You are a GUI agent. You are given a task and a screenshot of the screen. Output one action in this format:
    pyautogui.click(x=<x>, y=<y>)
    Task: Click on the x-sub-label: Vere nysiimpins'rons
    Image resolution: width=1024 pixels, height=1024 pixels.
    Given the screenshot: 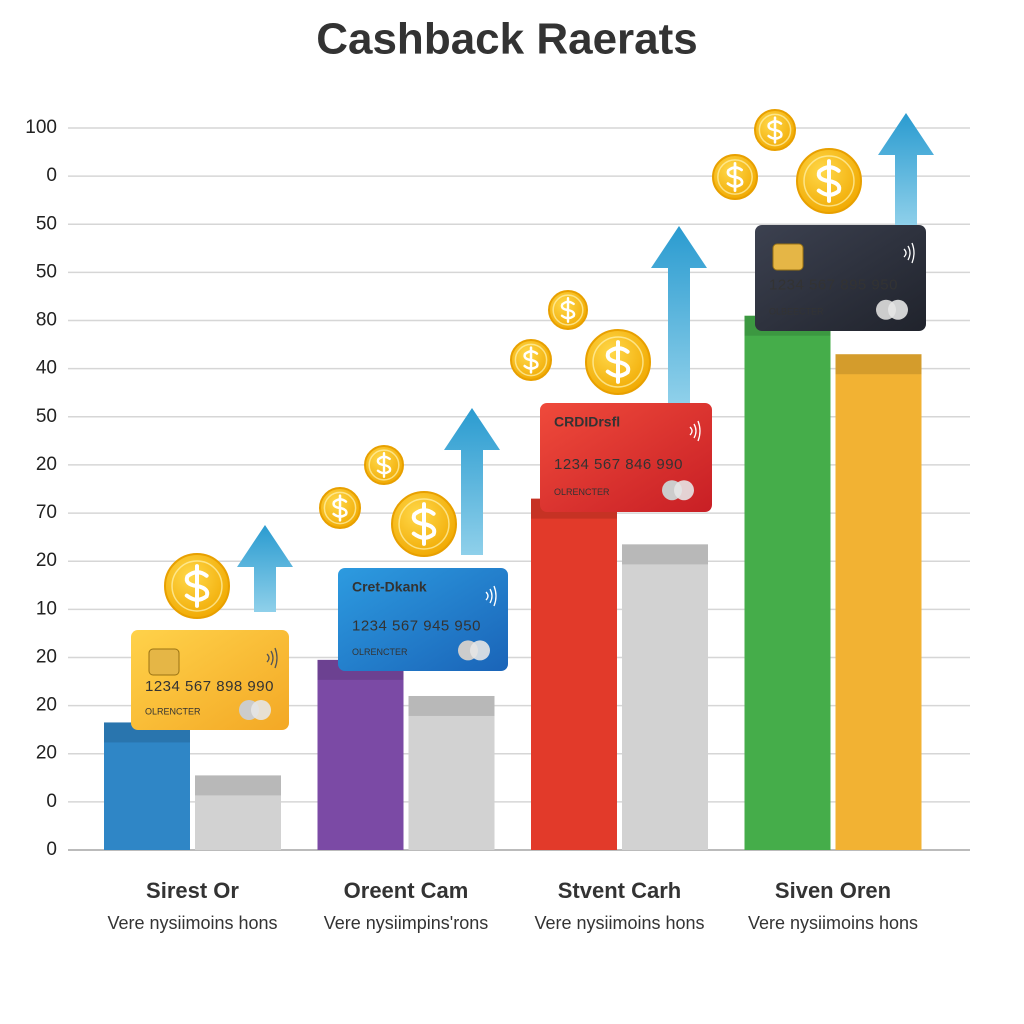 What is the action you would take?
    pyautogui.click(x=406, y=923)
    